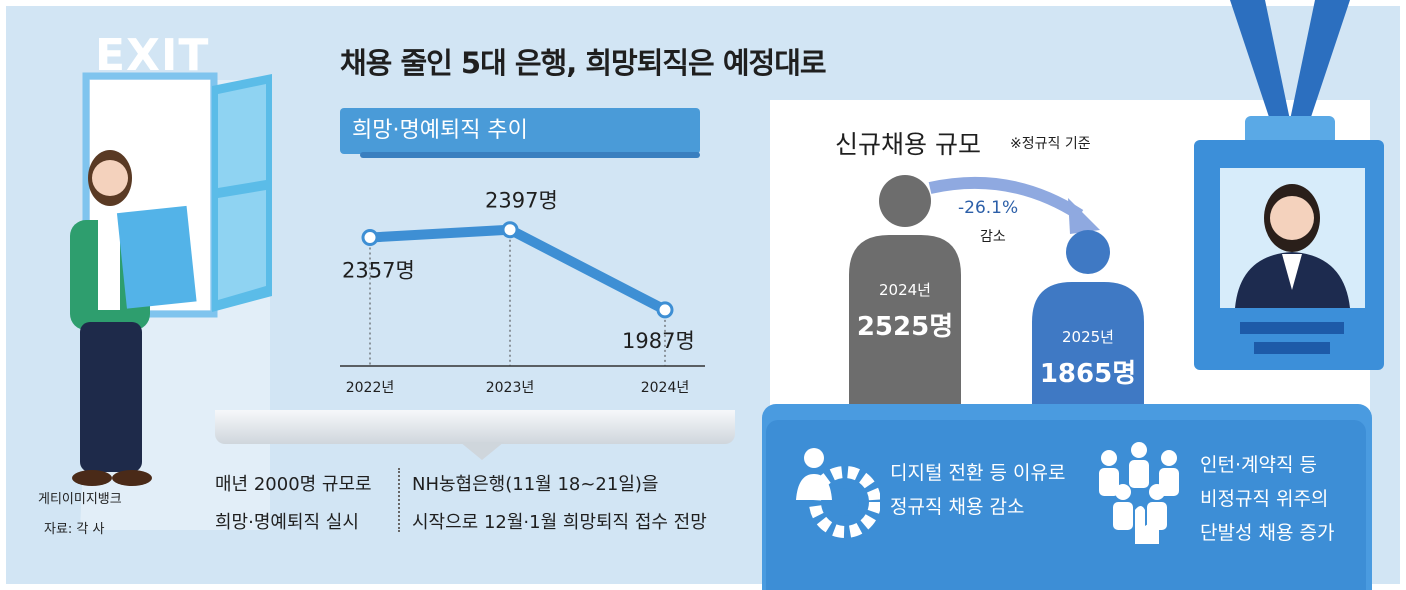 Image resolution: width=1406 pixels, height=590 pixels. Describe the element at coordinates (978, 473) in the screenshot. I see `card-digital-line1: 디지털 전환 등 이유로` at that location.